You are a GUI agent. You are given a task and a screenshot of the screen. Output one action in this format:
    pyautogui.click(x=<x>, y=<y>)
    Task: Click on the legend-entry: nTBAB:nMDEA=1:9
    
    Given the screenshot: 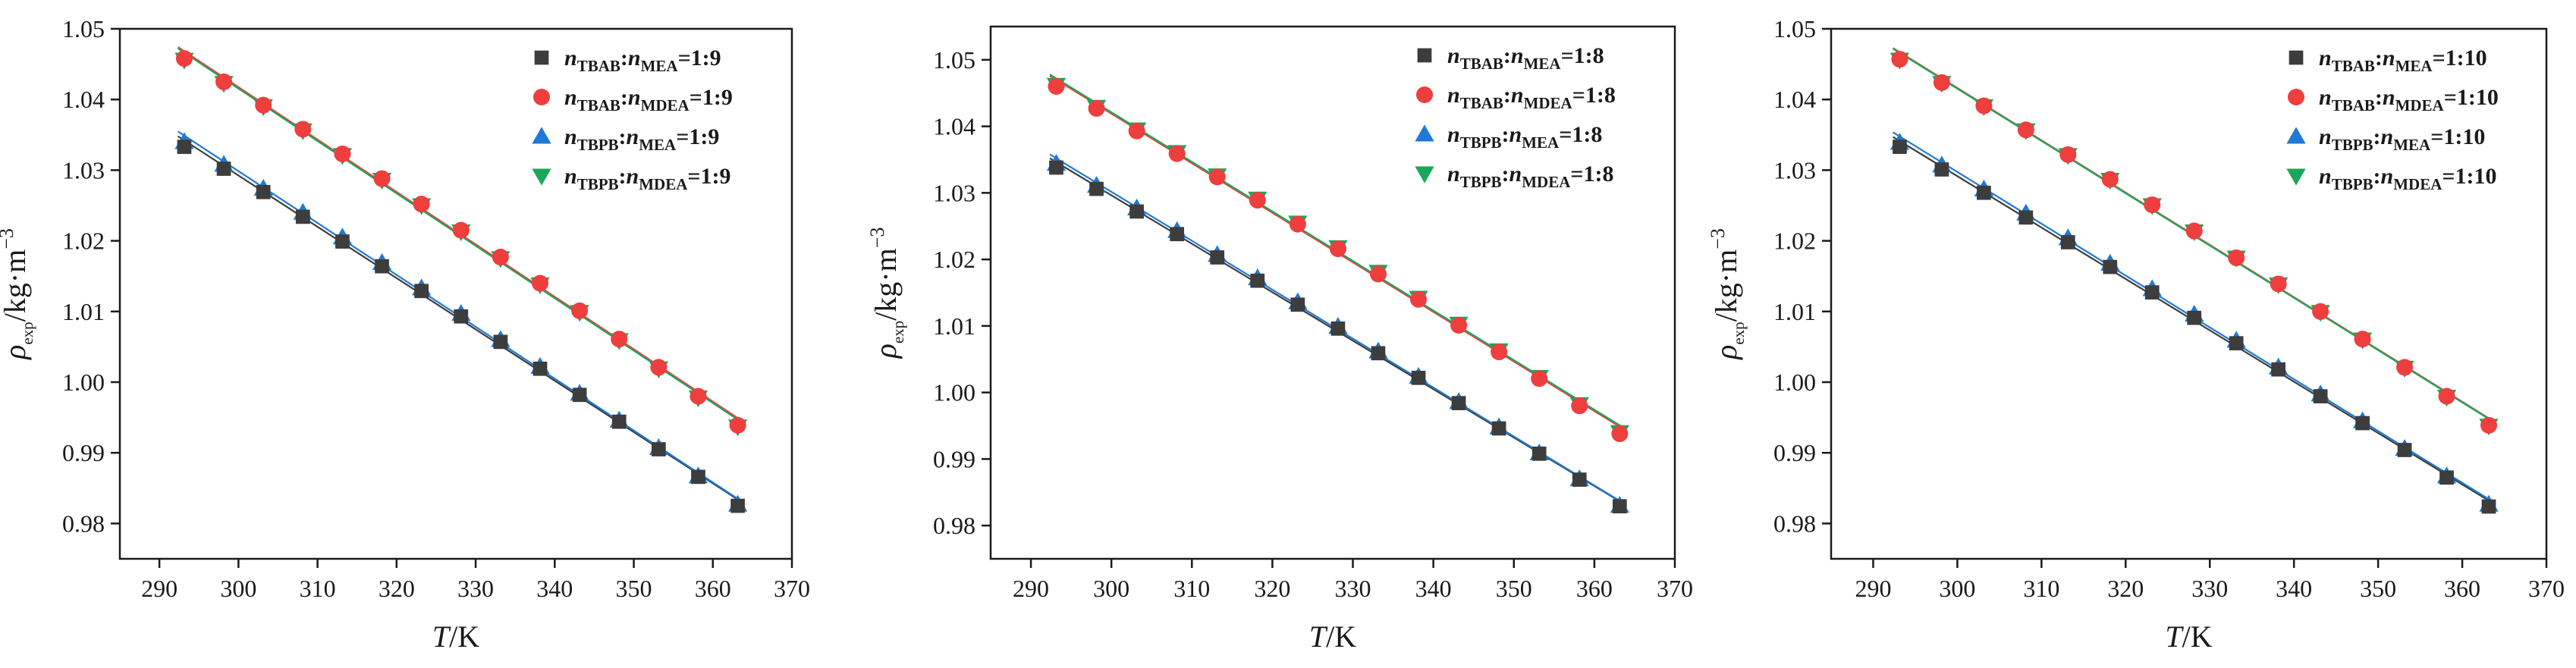 What is the action you would take?
    pyautogui.click(x=648, y=99)
    